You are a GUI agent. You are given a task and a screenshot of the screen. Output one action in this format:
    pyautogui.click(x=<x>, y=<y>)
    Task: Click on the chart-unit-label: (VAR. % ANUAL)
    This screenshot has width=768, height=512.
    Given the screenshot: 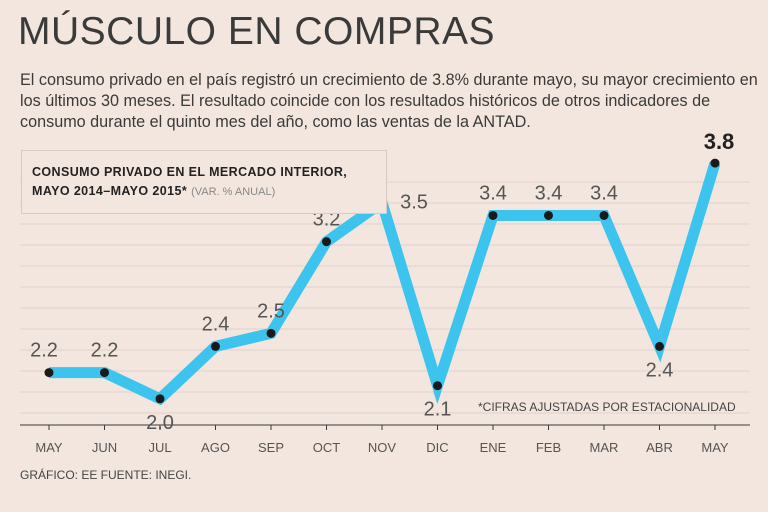 What is the action you would take?
    pyautogui.click(x=233, y=192)
    